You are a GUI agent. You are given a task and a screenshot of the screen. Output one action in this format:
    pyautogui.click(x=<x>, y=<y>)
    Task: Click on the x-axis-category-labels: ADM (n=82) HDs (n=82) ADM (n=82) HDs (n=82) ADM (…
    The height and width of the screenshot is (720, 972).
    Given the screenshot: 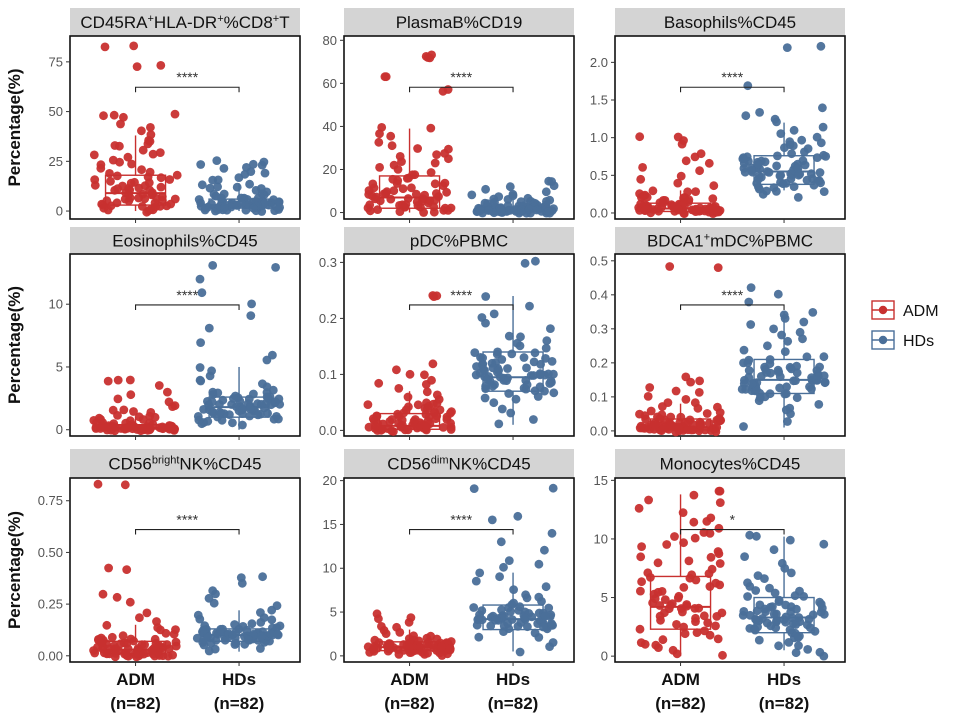 What is the action you would take?
    pyautogui.click(x=459, y=691)
    